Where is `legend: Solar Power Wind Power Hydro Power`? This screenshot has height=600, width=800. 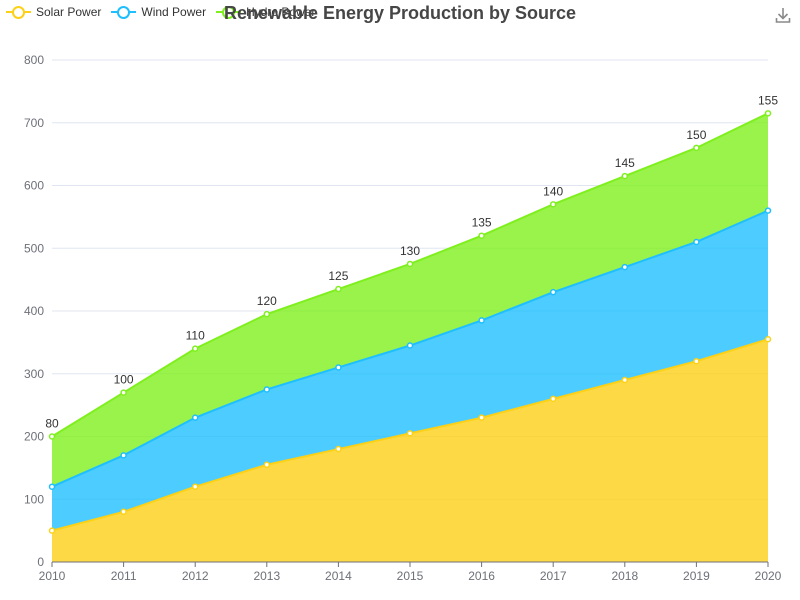 legend: Solar Power Wind Power Hydro Power is located at coordinates (165, 12).